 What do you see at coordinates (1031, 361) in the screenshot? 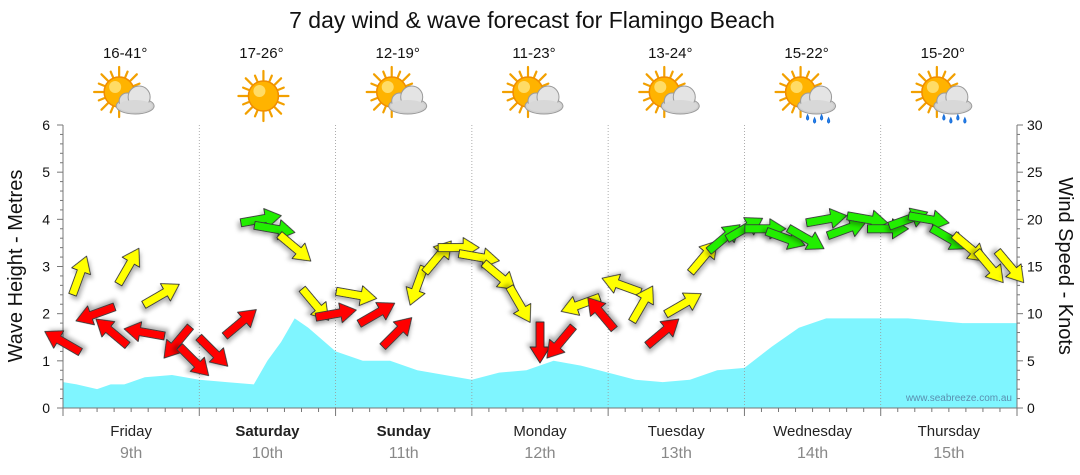
I see `right-tick-label: 5` at bounding box center [1031, 361].